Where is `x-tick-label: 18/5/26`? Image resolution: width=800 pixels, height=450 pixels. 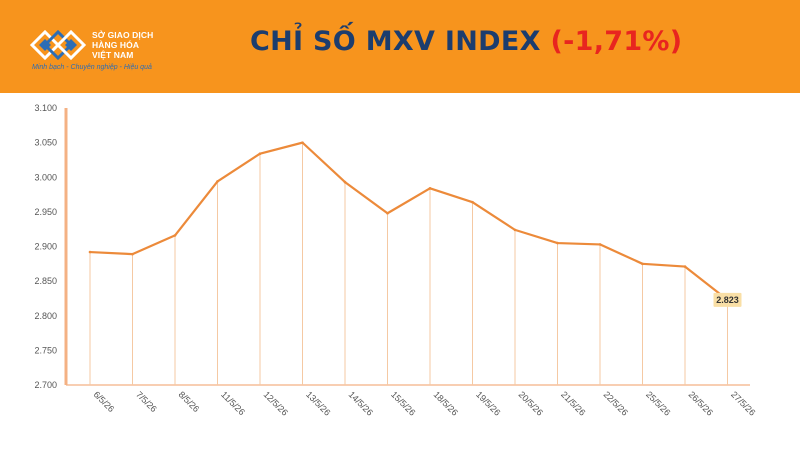
x-tick-label: 18/5/26 is located at coordinates (446, 403).